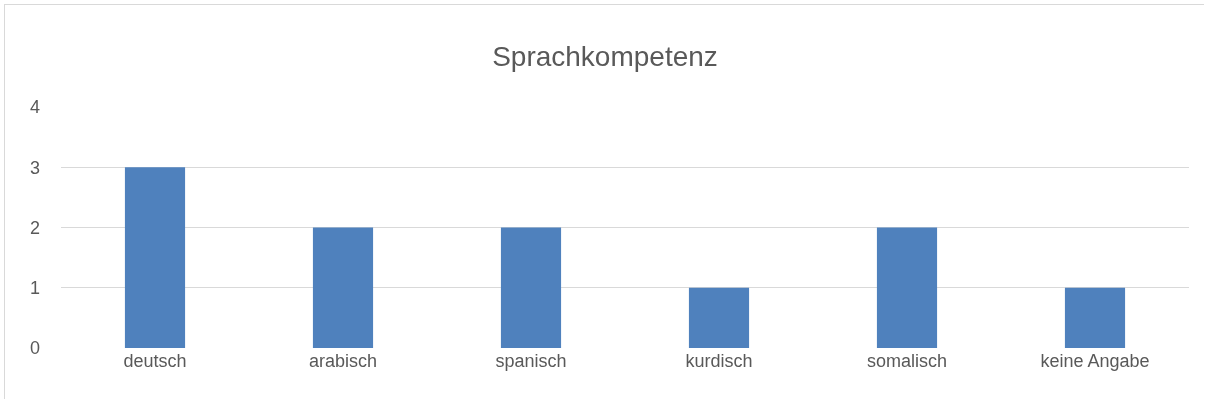 The width and height of the screenshot is (1212, 403). Describe the element at coordinates (605, 57) in the screenshot. I see `chart-title: Sprachkompetenz` at that location.